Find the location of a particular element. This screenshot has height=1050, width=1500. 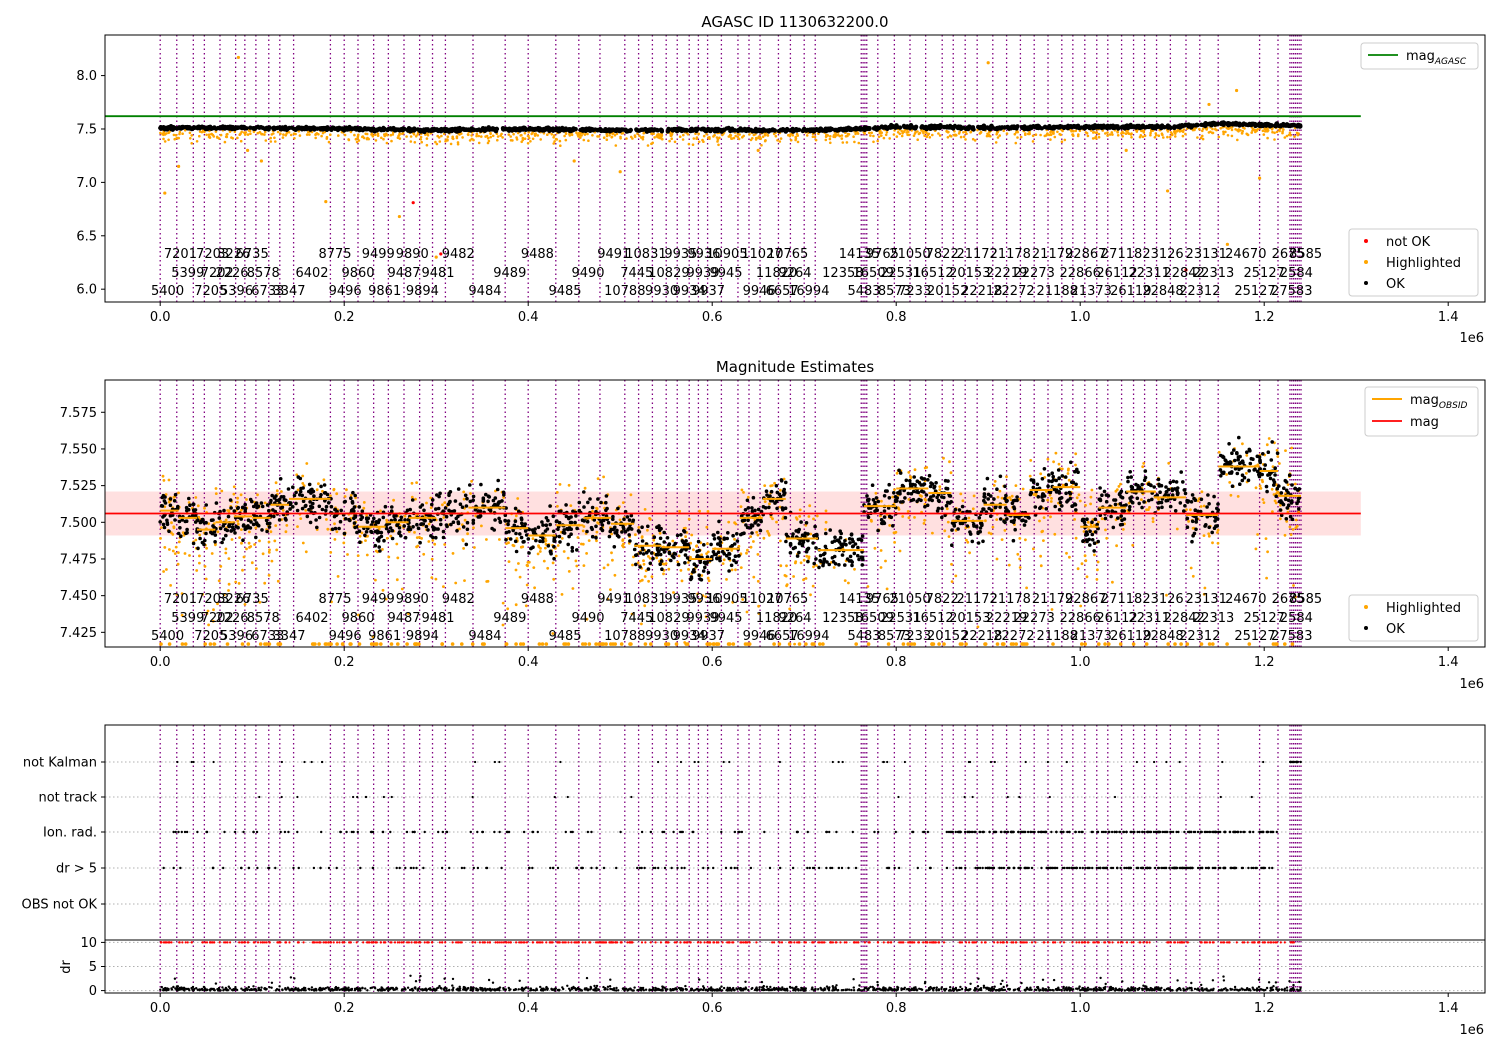

not-ok-point is located at coordinates (413, 203).